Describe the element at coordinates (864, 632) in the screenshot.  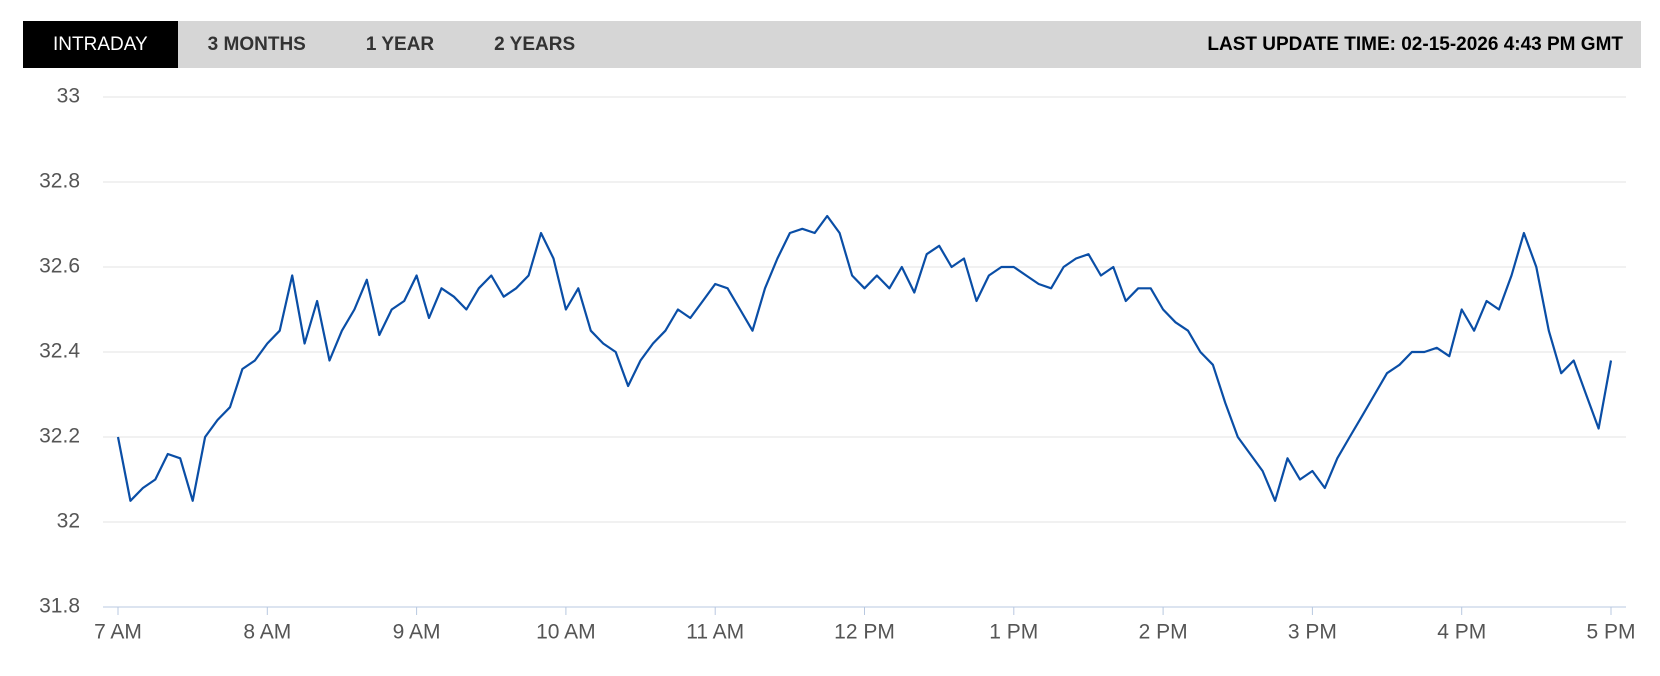
I see `x-tick-label: 12 PM` at that location.